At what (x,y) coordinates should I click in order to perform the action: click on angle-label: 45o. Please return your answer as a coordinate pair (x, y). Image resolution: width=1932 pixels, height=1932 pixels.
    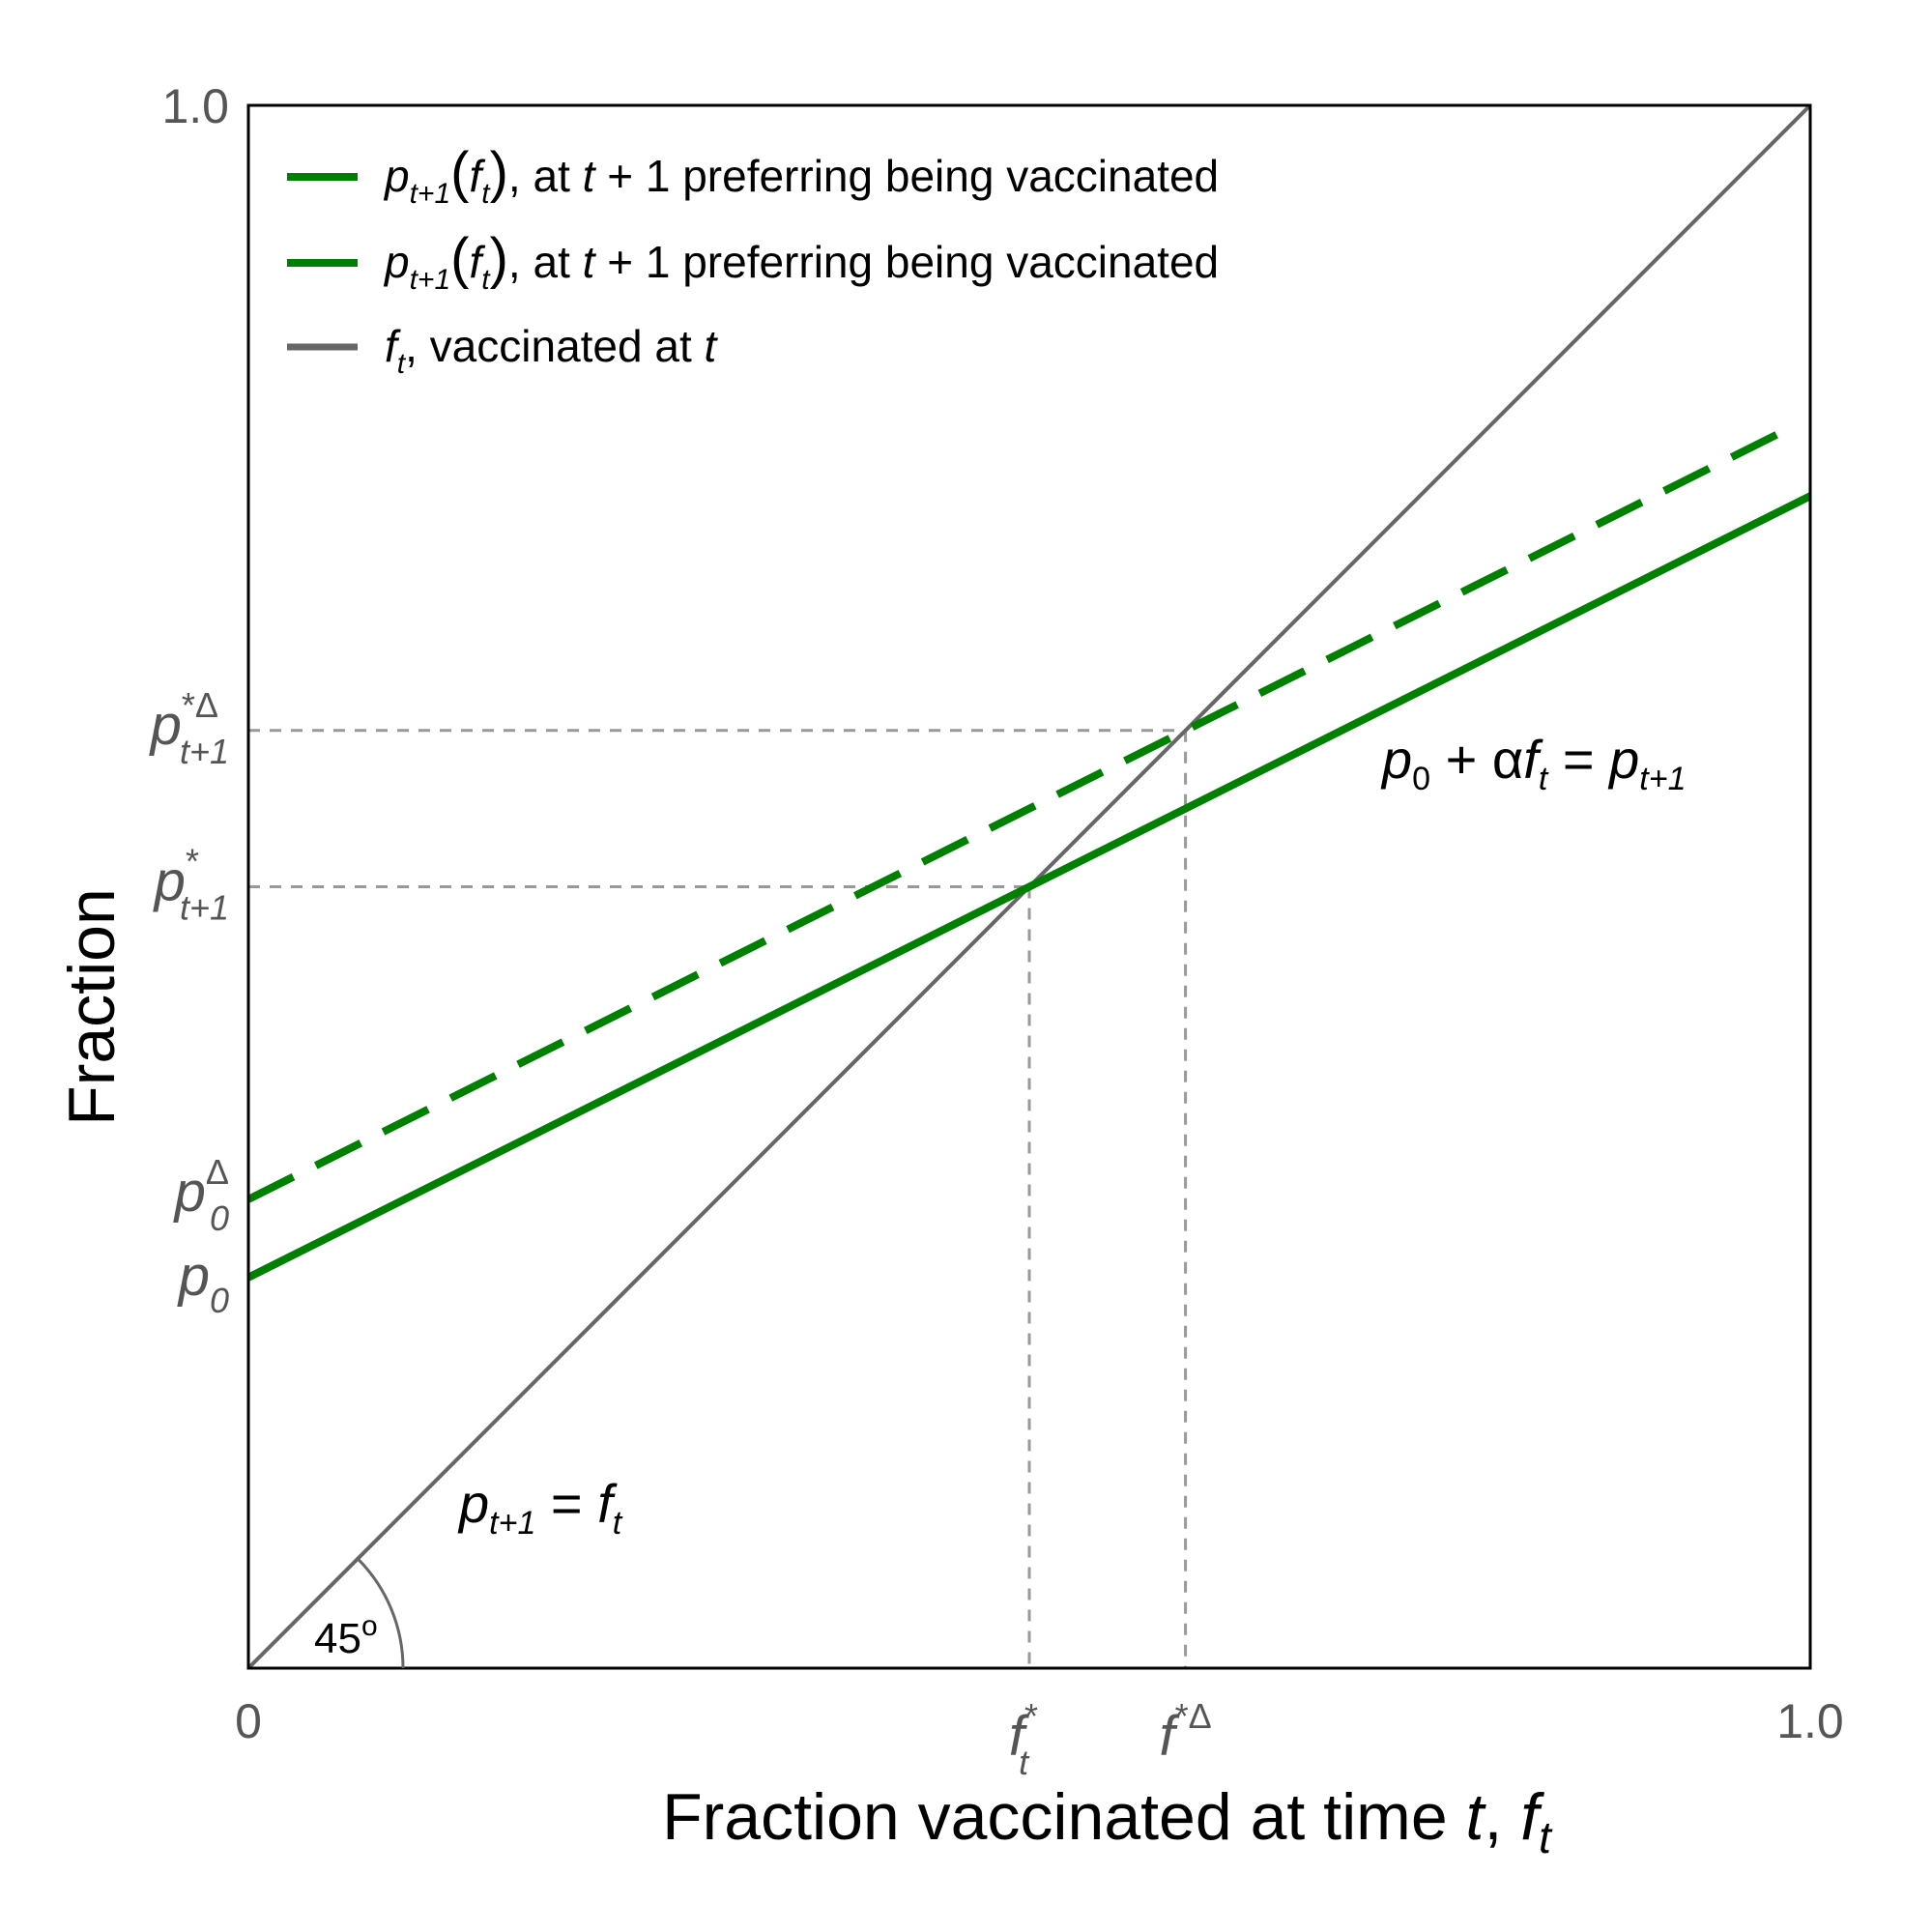
    Looking at the image, I should click on (346, 1636).